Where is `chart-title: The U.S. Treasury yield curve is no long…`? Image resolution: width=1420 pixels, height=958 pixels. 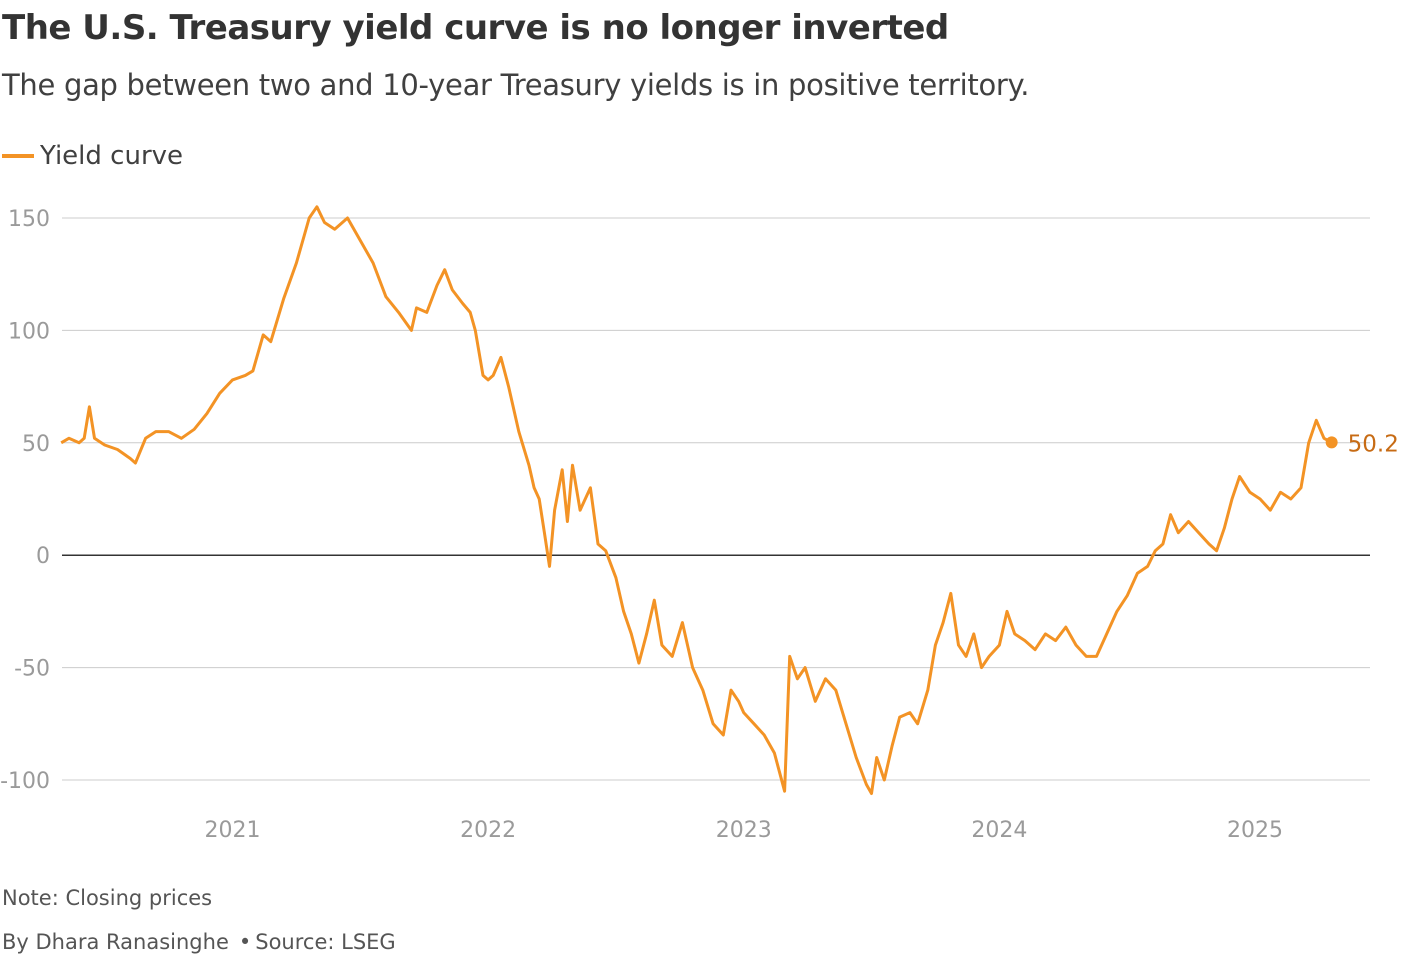 chart-title: The U.S. Treasury yield curve is no long… is located at coordinates (475, 28).